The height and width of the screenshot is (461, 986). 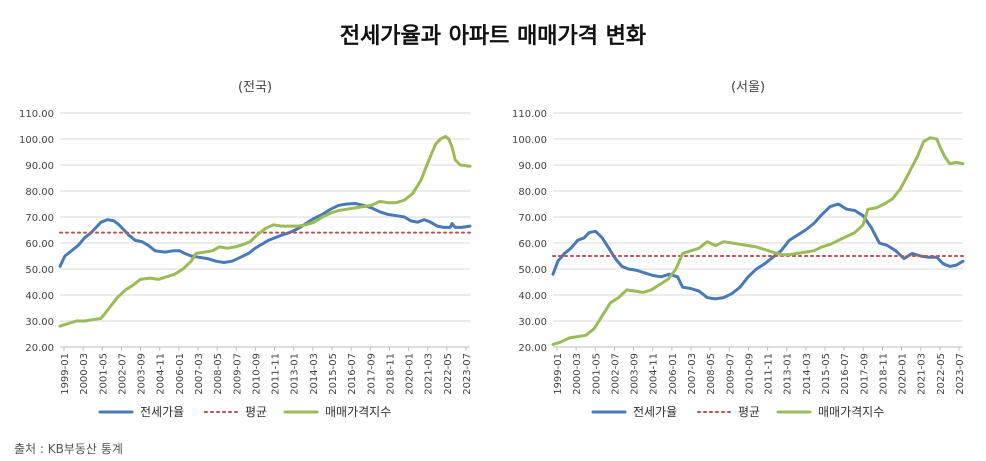 I want to click on seoul-subtitle: (서울), so click(x=748, y=87).